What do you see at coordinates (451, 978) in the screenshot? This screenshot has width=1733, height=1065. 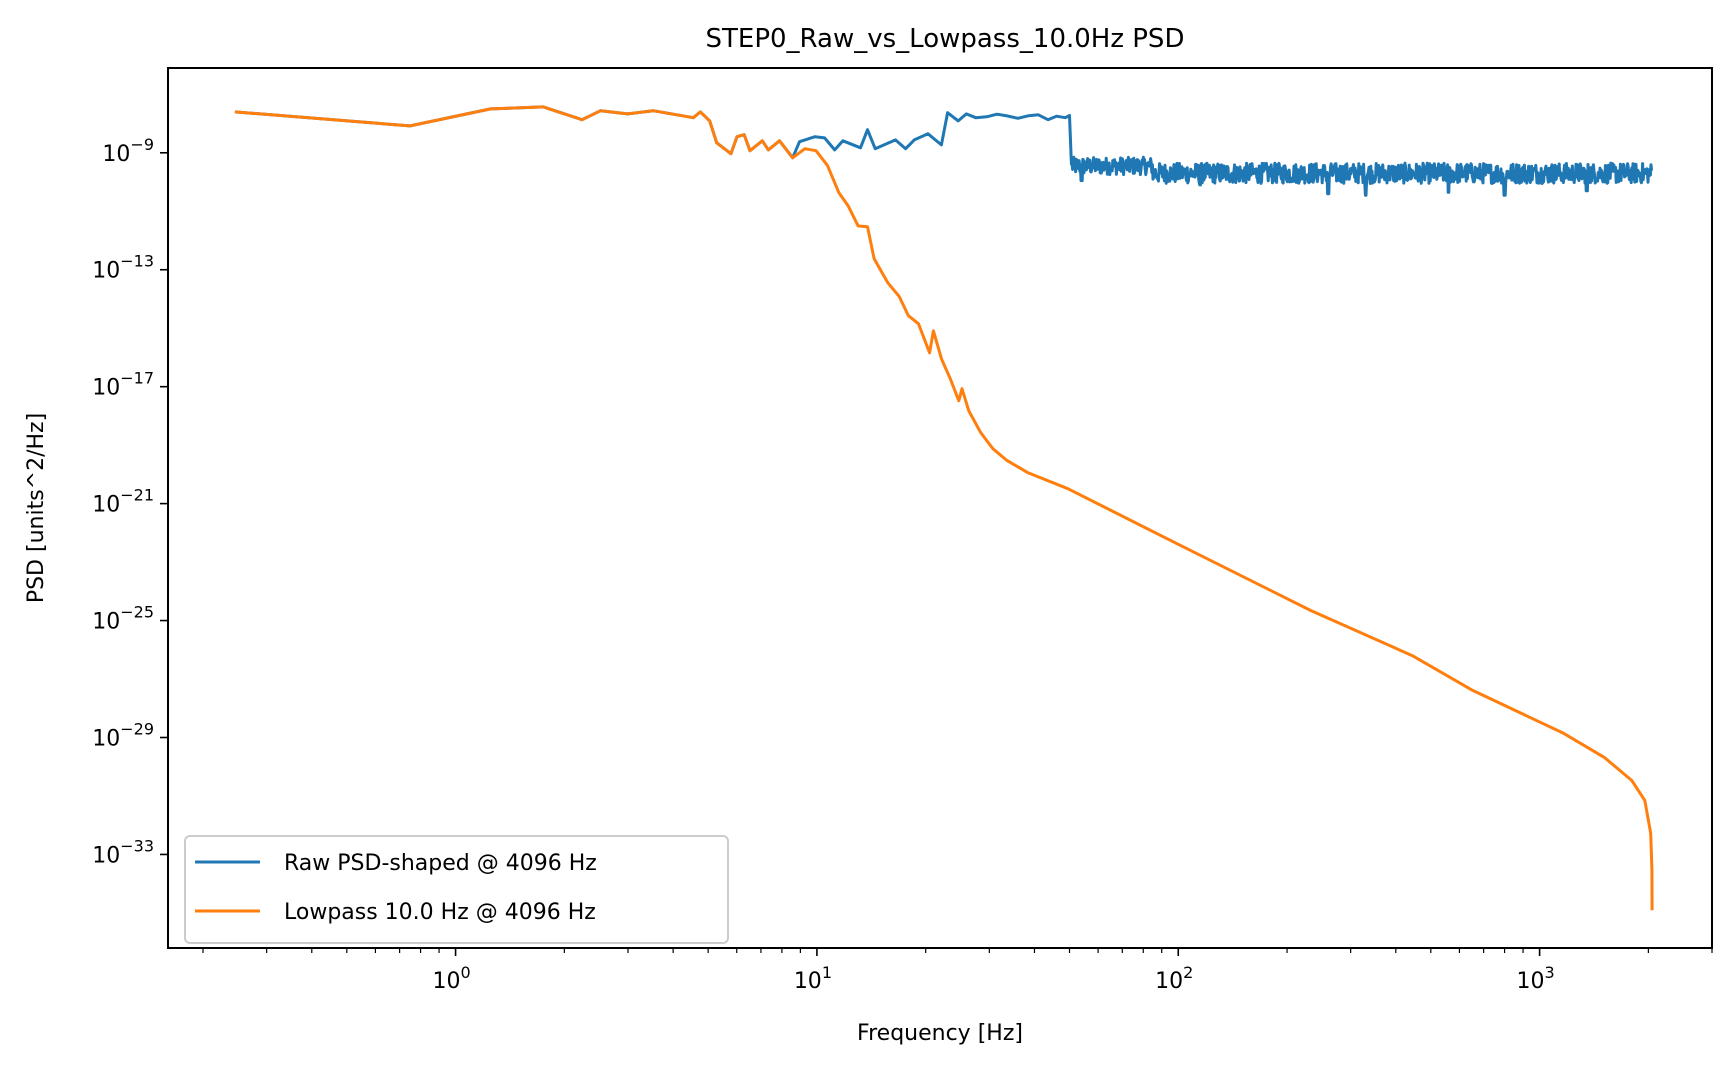 I see `x-tick-label: 10⁰` at bounding box center [451, 978].